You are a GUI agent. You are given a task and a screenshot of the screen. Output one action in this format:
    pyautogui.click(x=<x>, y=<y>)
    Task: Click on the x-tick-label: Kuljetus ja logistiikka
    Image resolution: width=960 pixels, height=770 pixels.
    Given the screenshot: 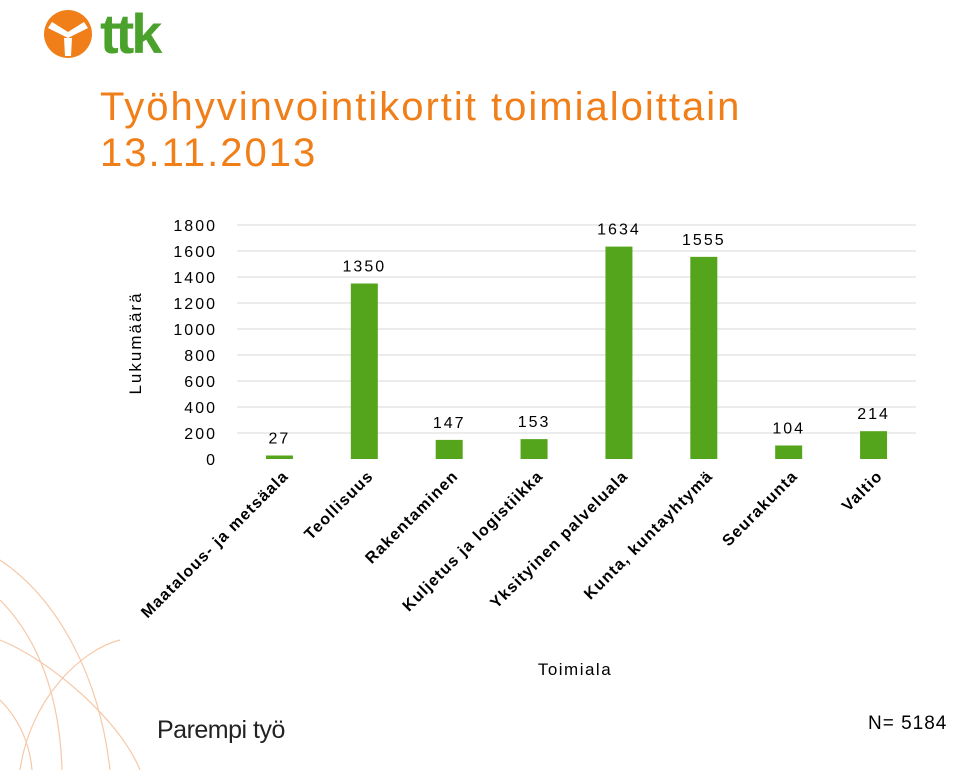 What is the action you would take?
    pyautogui.click(x=473, y=541)
    